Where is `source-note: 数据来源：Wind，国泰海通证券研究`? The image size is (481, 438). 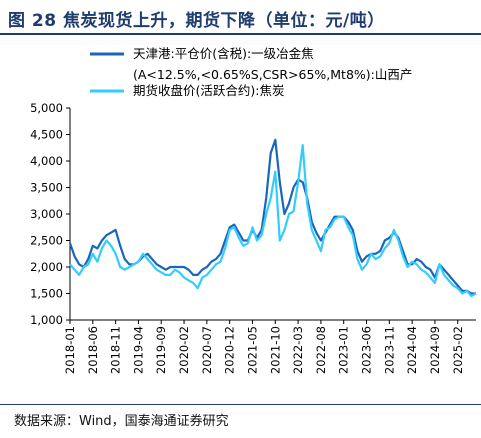 source-note: 数据来源：Wind，国泰海通证券研究 is located at coordinates (121, 421).